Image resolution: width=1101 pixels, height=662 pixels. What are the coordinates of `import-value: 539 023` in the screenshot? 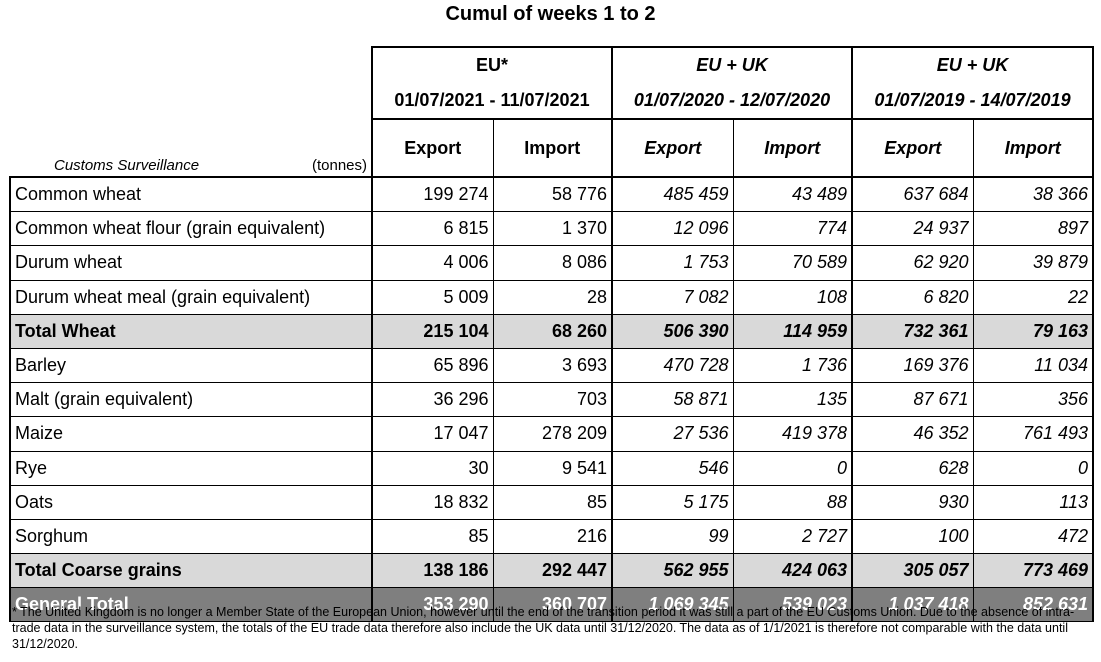 It's located at (793, 605).